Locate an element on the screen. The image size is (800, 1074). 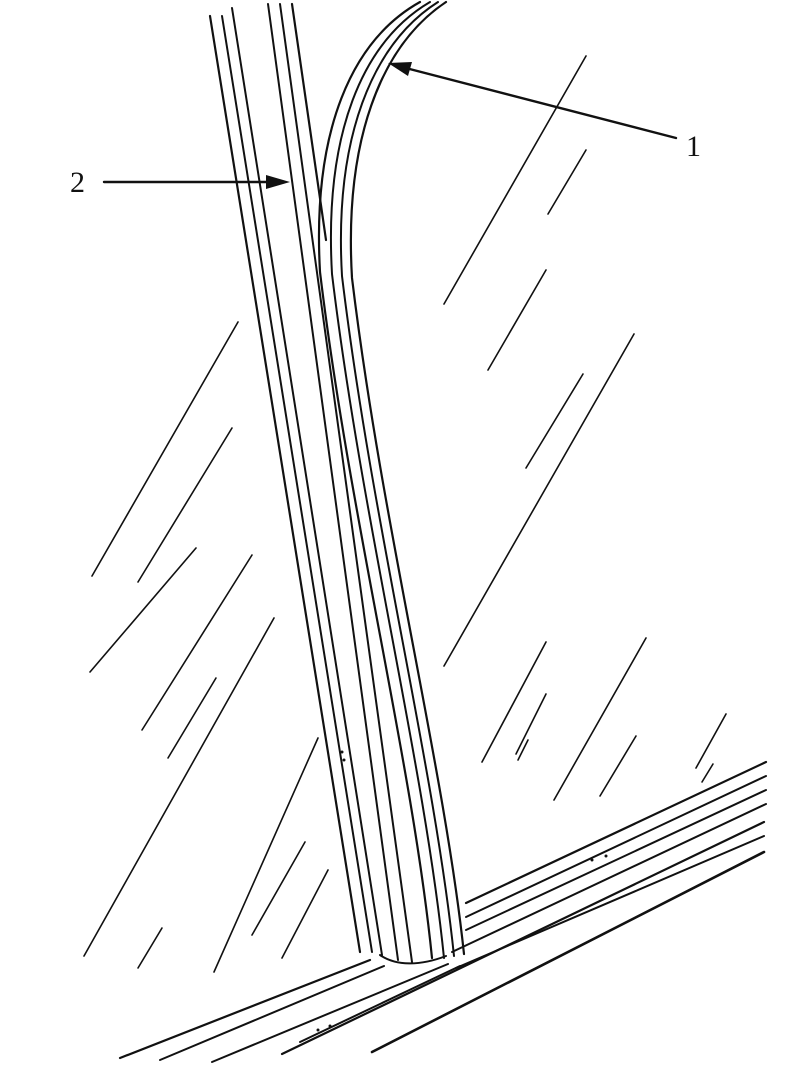
bar-base-cap is located at coordinates (413, 959).